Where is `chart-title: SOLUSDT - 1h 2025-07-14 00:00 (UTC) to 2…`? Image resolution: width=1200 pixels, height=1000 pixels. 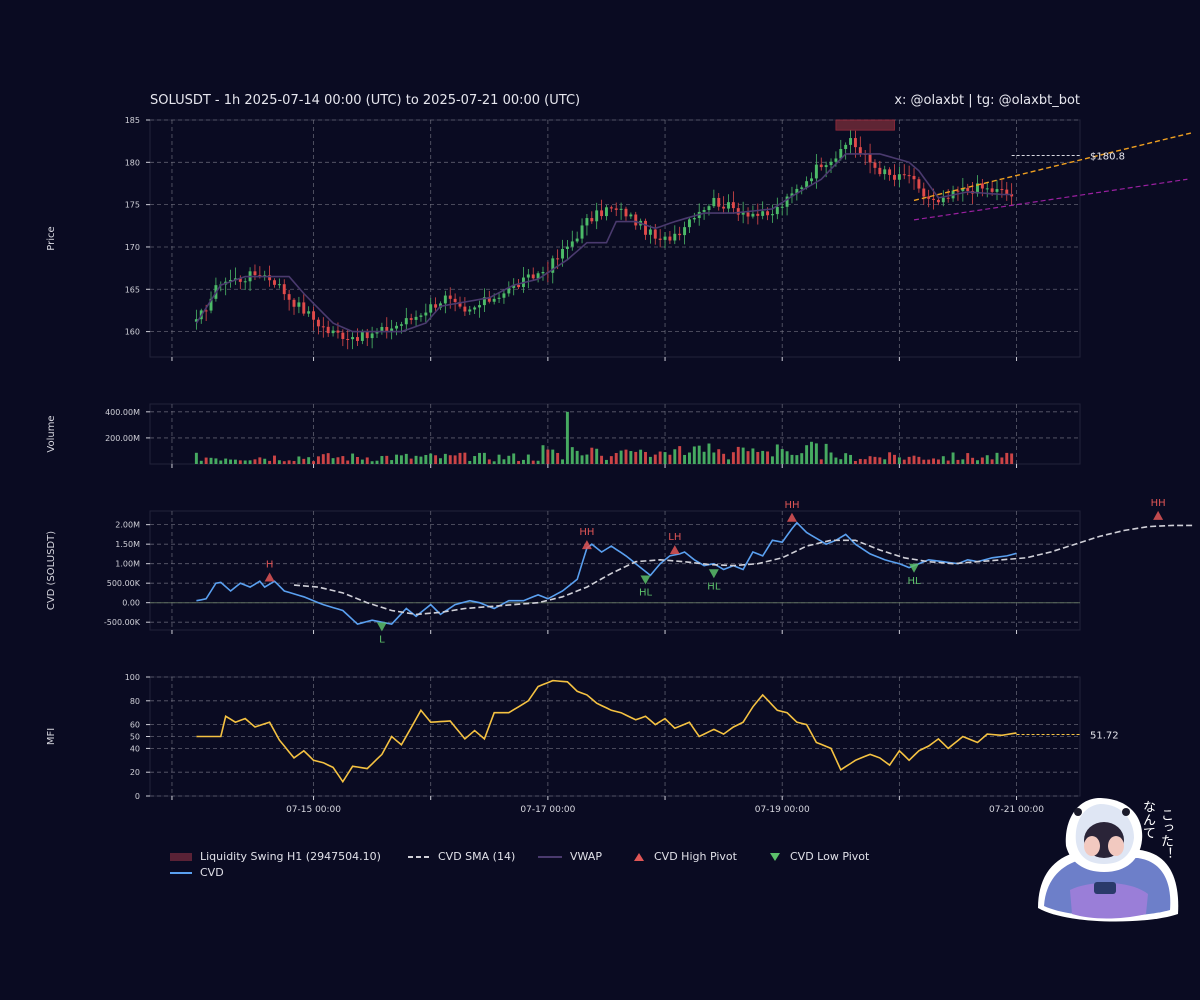
chart-title: SOLUSDT - 1h 2025-07-14 00:00 (UTC) to 2… is located at coordinates (365, 100).